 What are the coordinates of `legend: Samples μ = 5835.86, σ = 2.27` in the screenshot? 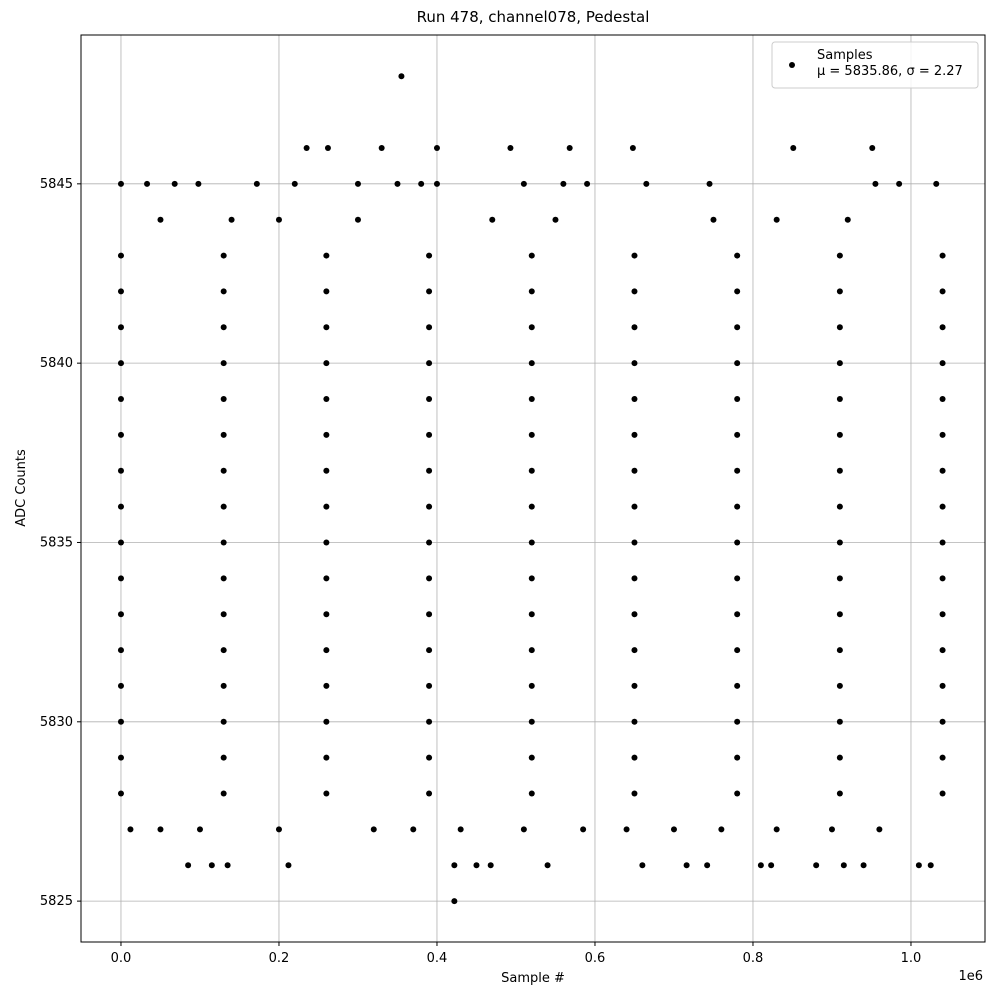 It's located at (875, 65).